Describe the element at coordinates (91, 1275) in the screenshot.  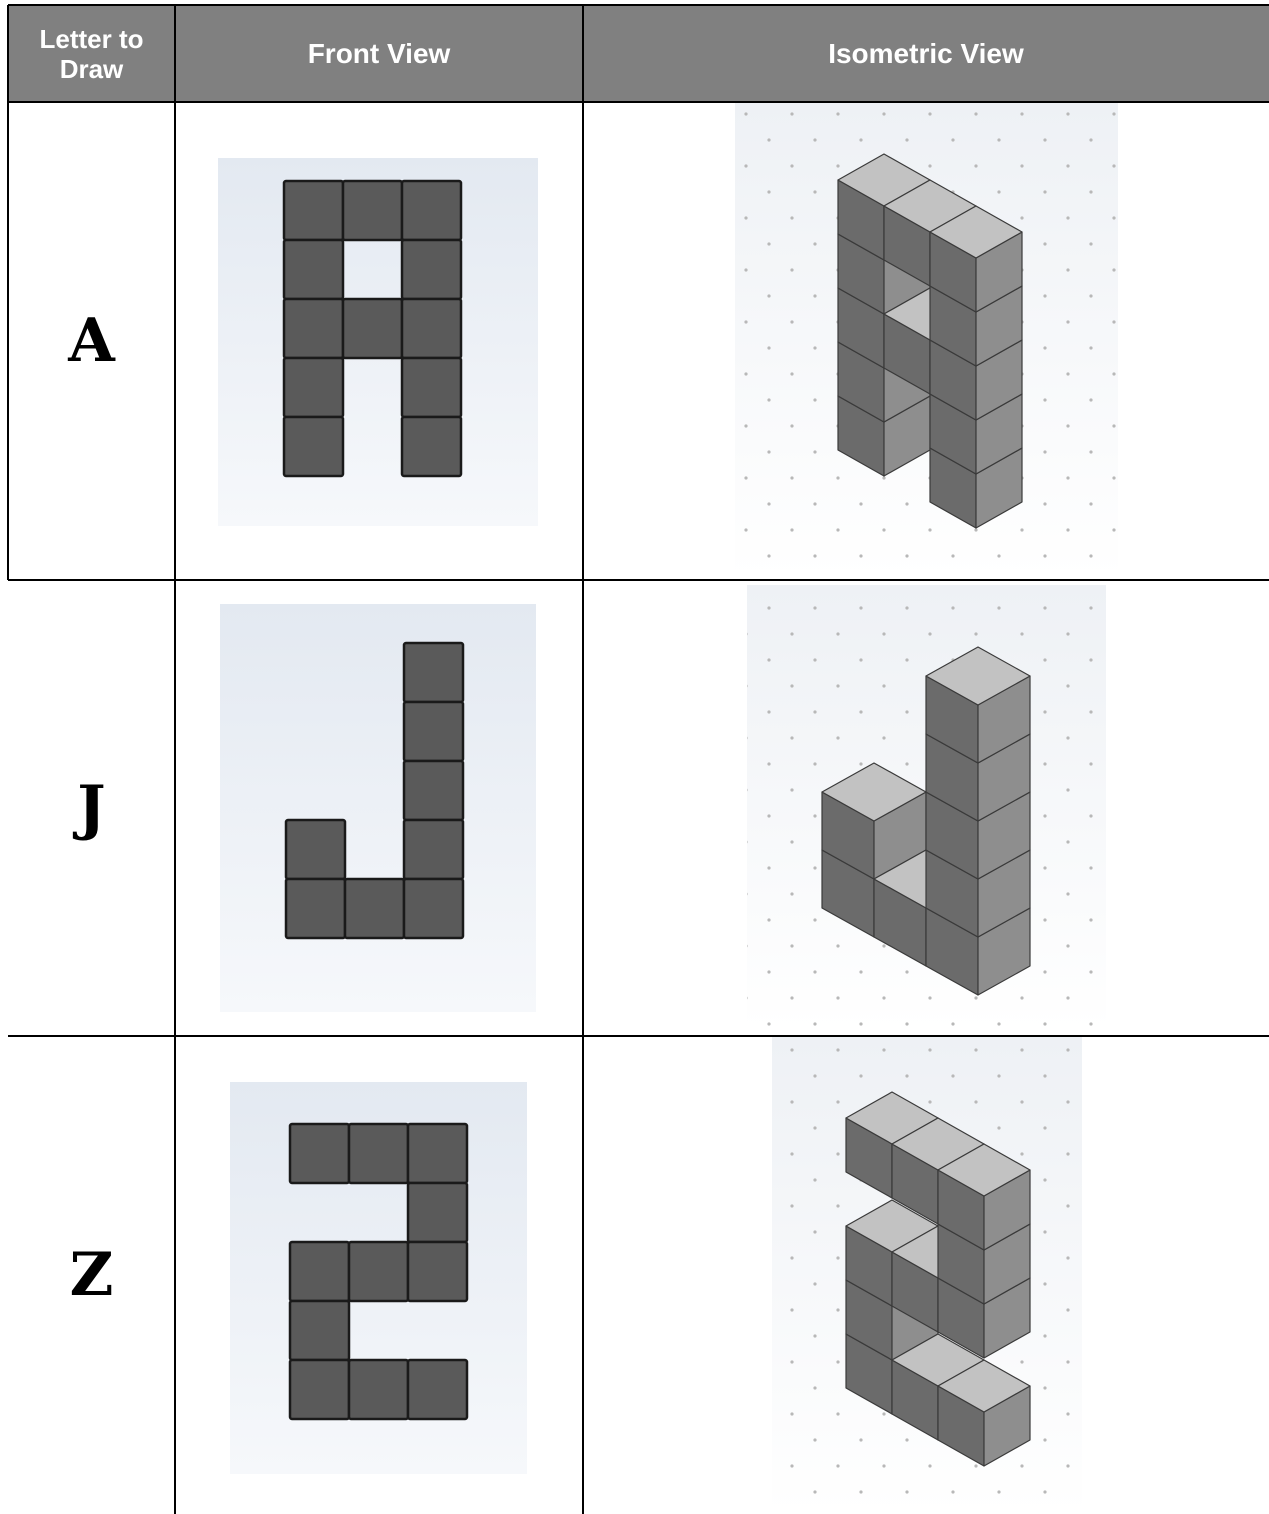
I see `letter: Z` at that location.